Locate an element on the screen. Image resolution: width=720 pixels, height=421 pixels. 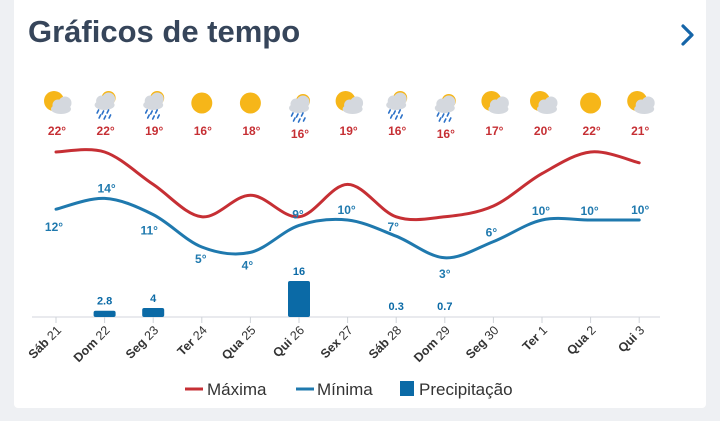
x-tick-label: Sáb 28 is located at coordinates (385, 342).